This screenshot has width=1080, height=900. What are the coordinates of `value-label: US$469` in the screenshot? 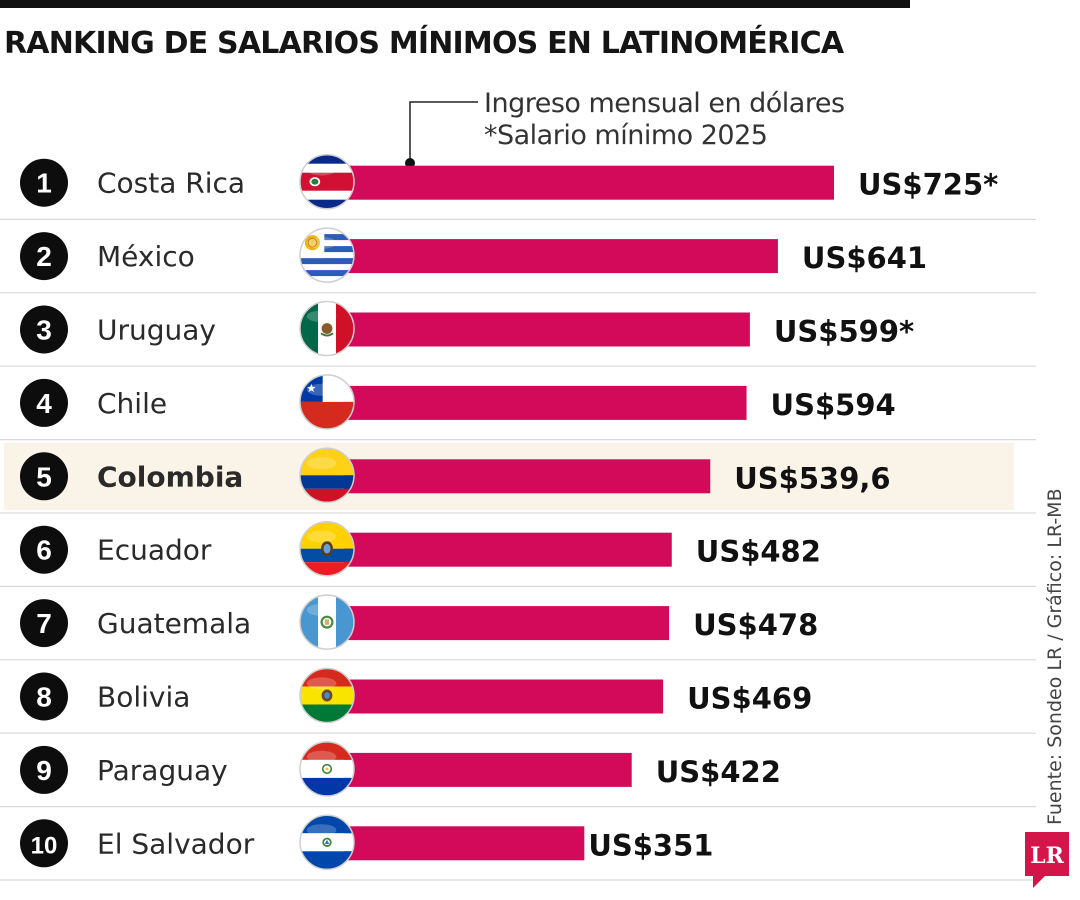 It's located at (749, 699).